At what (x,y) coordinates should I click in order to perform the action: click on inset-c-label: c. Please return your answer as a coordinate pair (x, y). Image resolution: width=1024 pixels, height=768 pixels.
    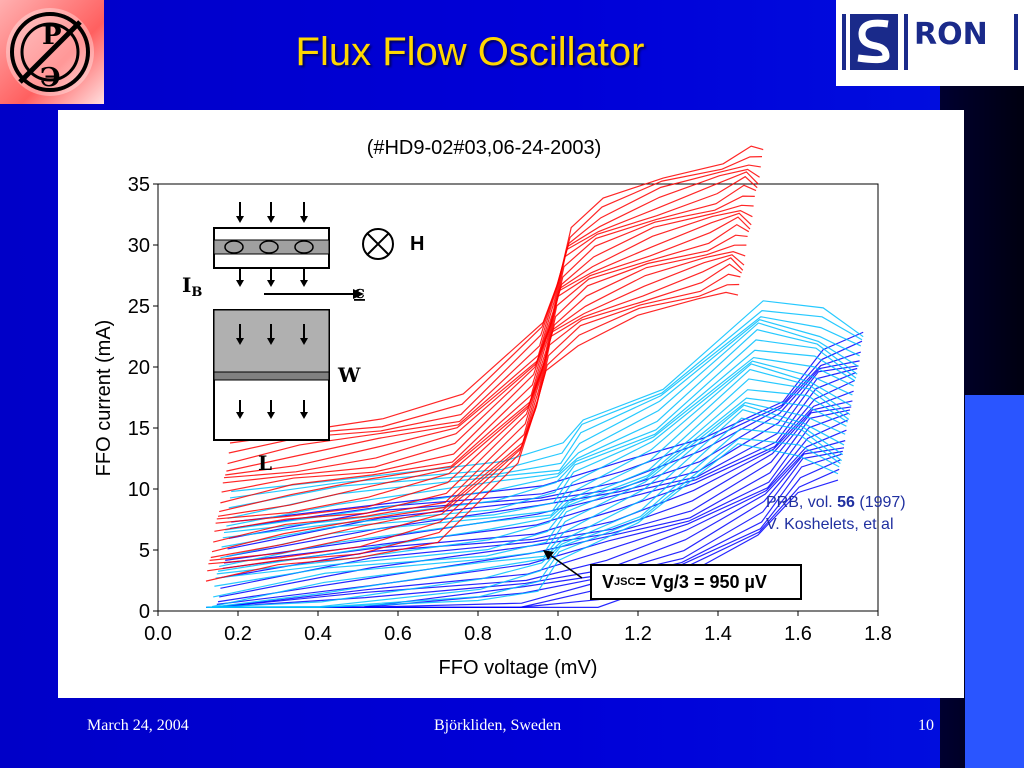
    Looking at the image, I should click on (359, 292).